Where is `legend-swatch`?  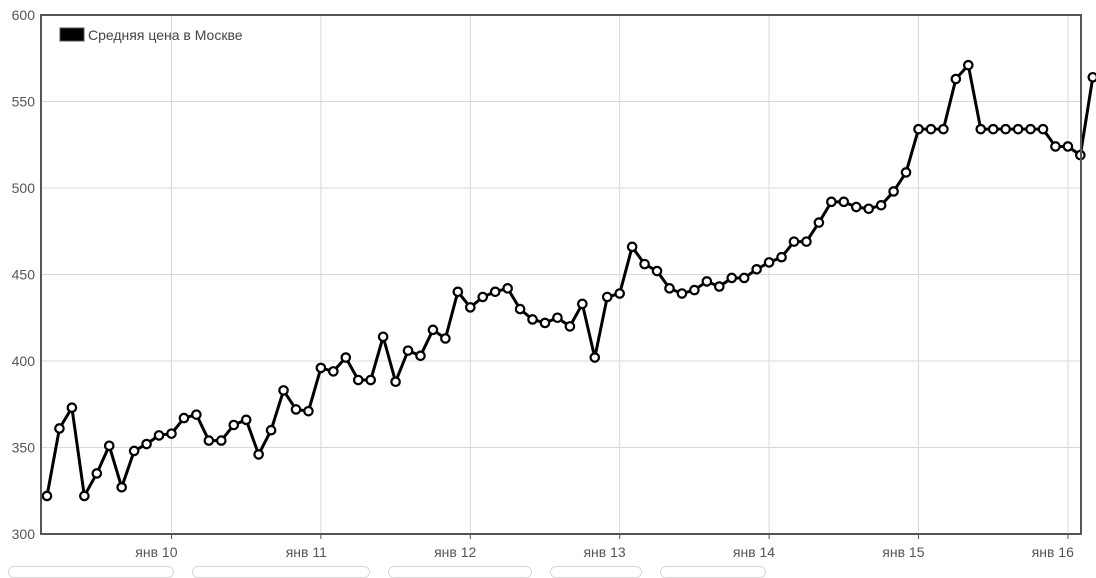 legend-swatch is located at coordinates (72, 34).